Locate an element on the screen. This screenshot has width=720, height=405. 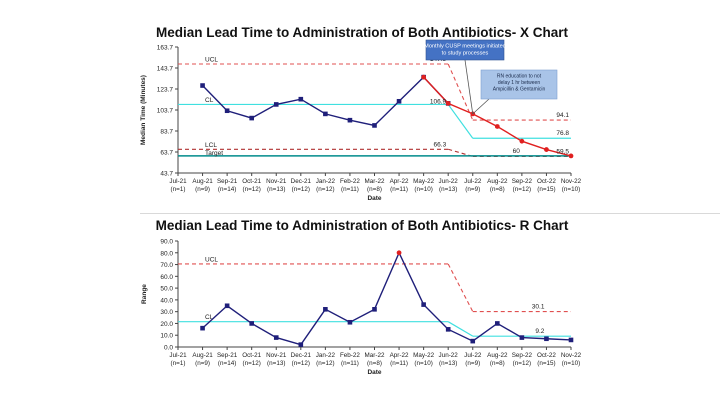
y-tick-label: 50.0 is located at coordinates (166, 289).